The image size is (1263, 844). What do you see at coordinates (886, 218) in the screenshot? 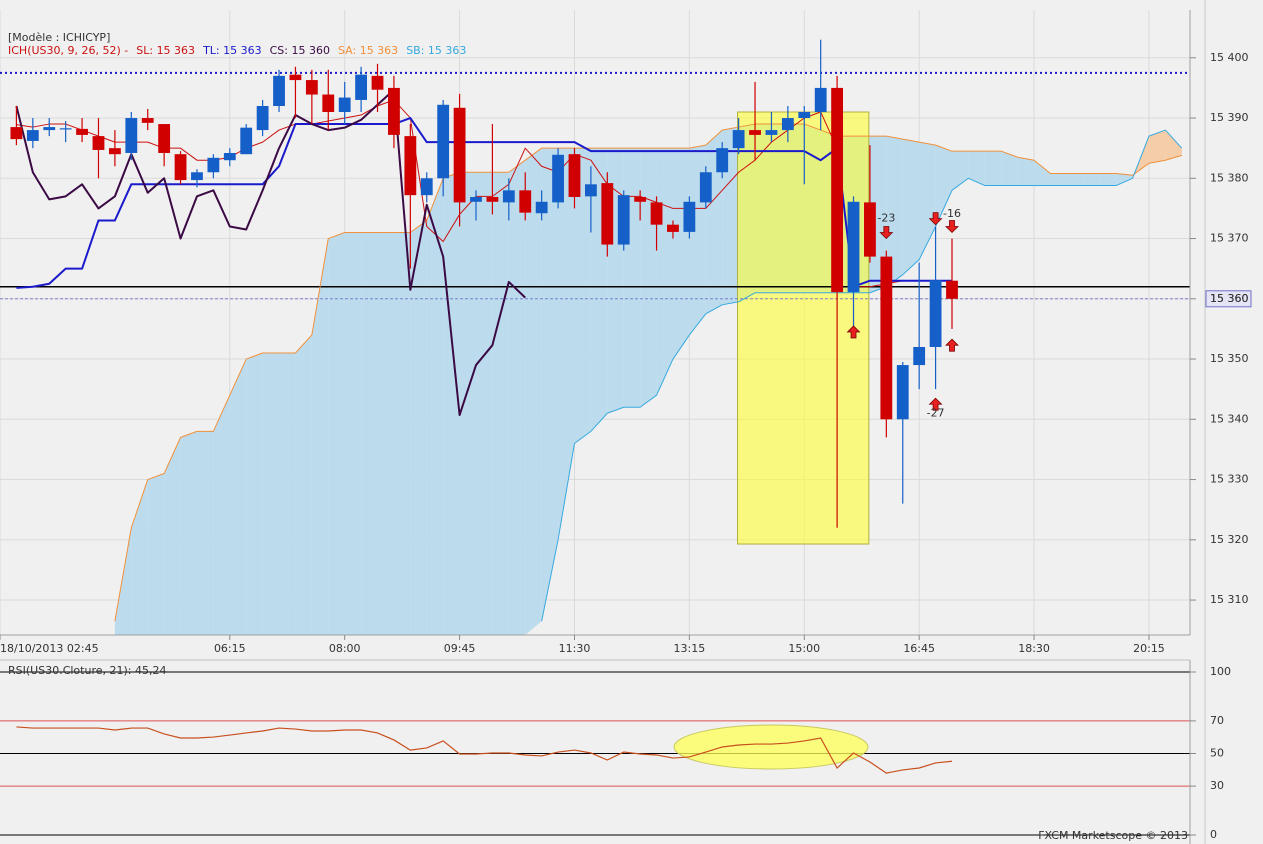
I see `annotation: -23` at bounding box center [886, 218].